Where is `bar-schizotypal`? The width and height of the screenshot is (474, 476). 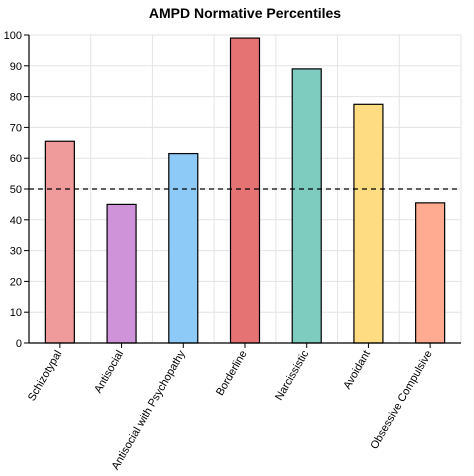 bar-schizotypal is located at coordinates (59, 242).